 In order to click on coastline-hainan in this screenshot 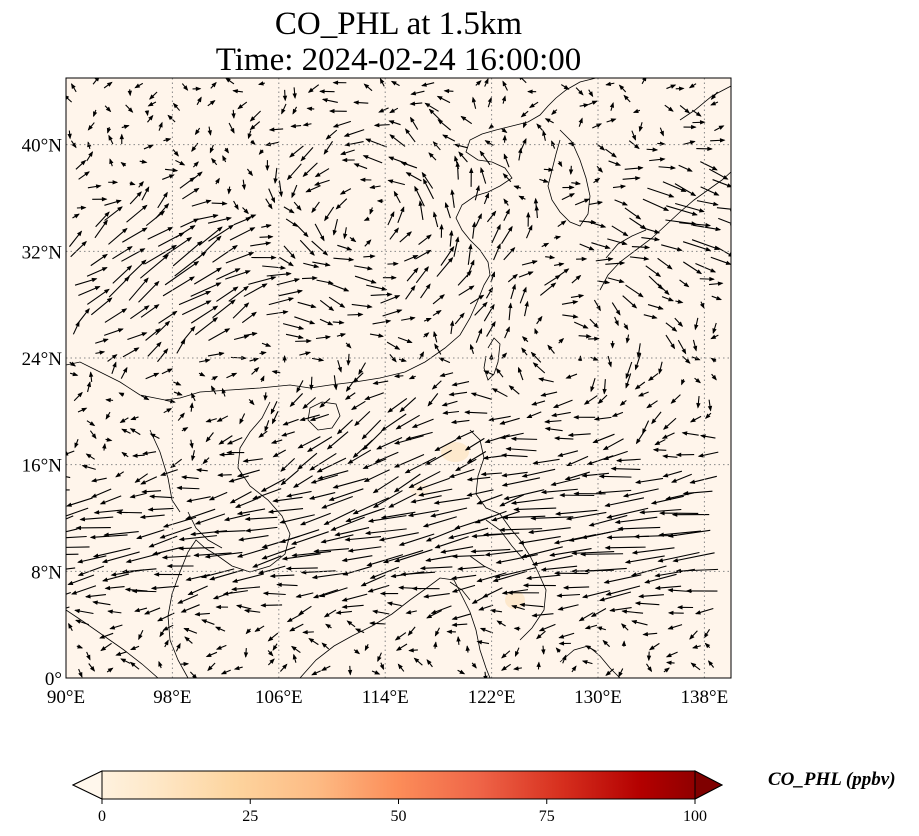, I will do `click(324, 416)`.